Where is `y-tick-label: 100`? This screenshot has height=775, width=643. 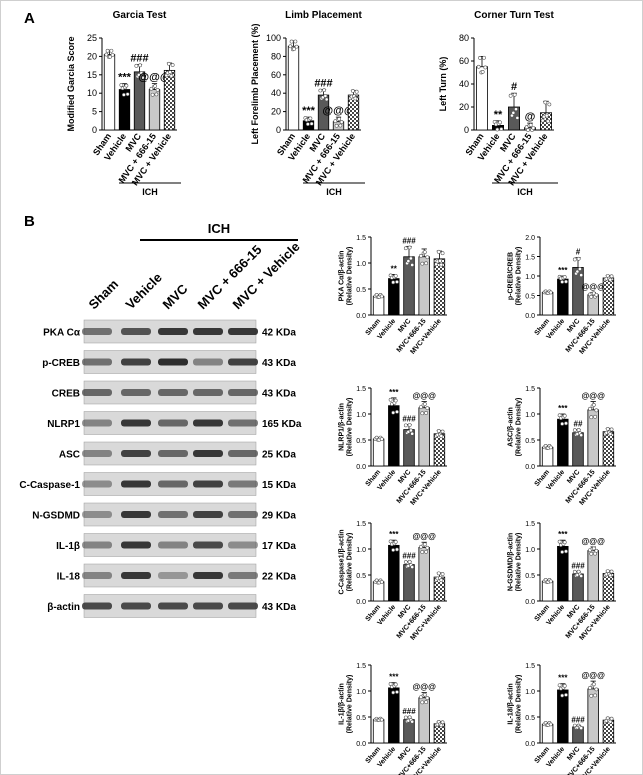 y-tick-label: 100 is located at coordinates (273, 38).